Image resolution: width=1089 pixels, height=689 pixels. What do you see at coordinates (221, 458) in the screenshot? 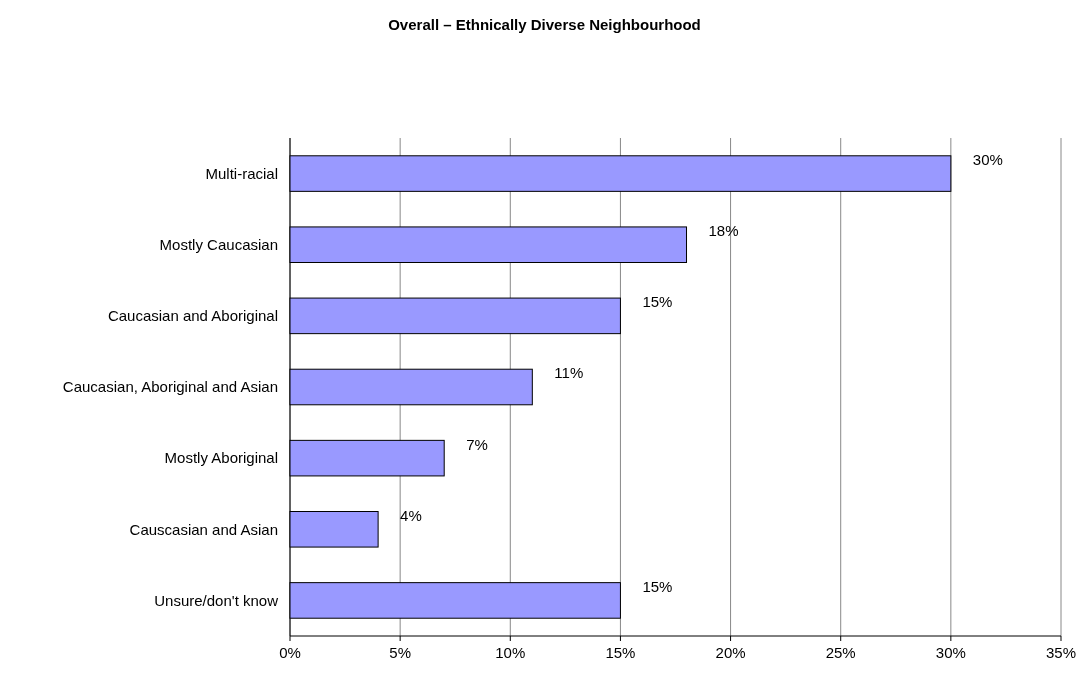
I see `y-tick-label: Mostly Aboriginal` at bounding box center [221, 458].